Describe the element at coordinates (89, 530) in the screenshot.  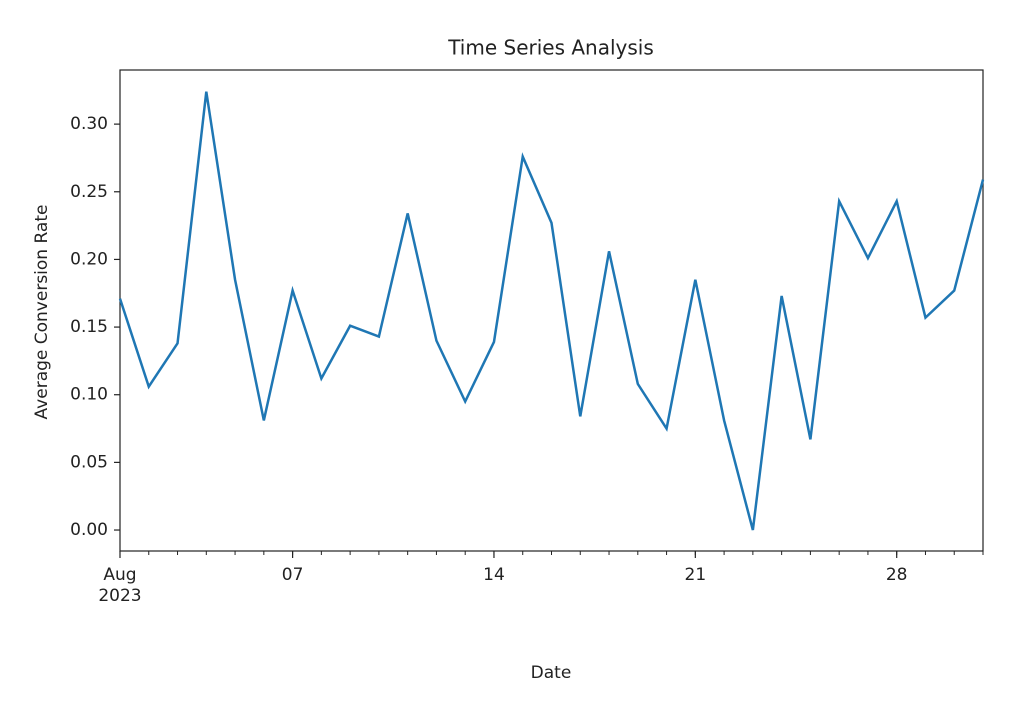
I see `y-tick-label: 0.00` at that location.